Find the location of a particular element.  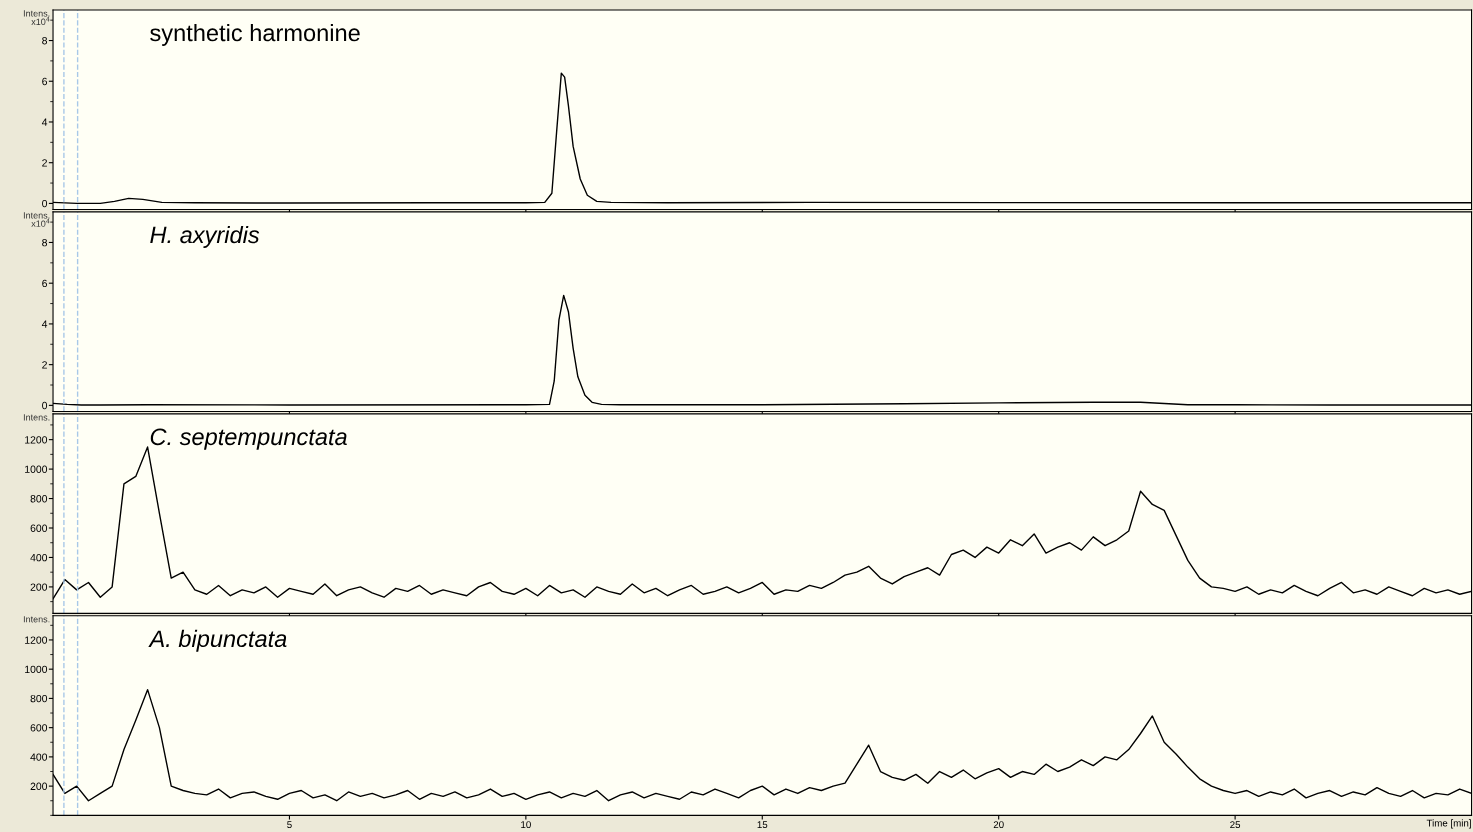

x-tick-label: 20 is located at coordinates (998, 825).